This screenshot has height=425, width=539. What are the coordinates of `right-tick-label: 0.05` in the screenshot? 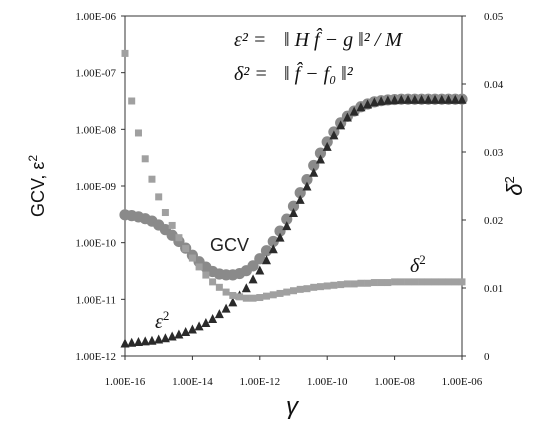 It's located at (494, 17).